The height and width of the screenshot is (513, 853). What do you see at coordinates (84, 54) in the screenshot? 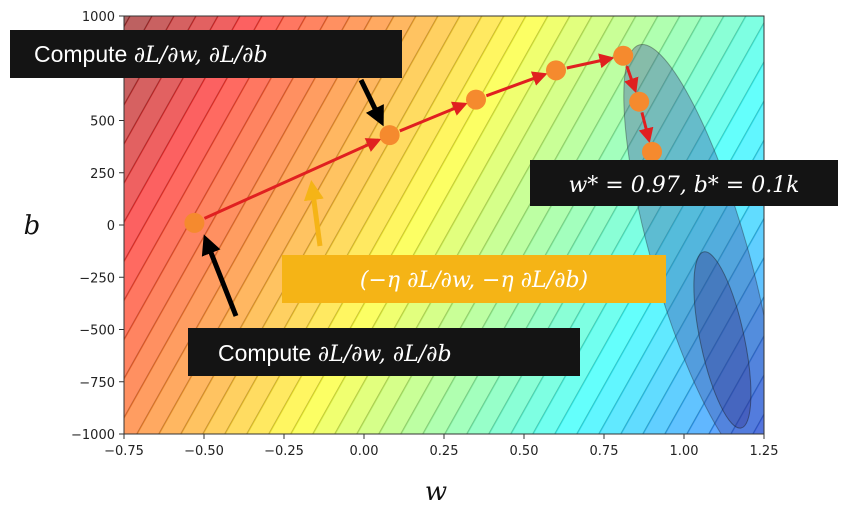
I see `annotation-compute-top-prefix: Compute` at bounding box center [84, 54].